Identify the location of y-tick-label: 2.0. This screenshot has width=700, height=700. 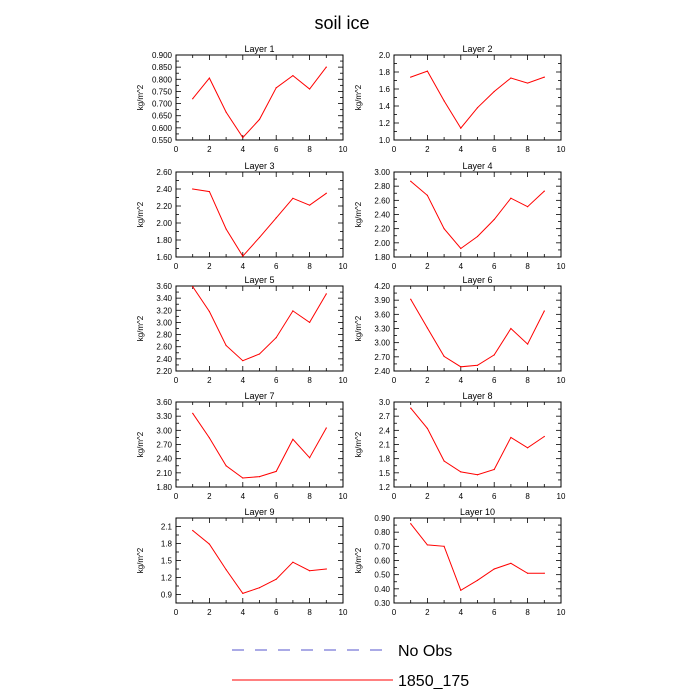
(385, 55).